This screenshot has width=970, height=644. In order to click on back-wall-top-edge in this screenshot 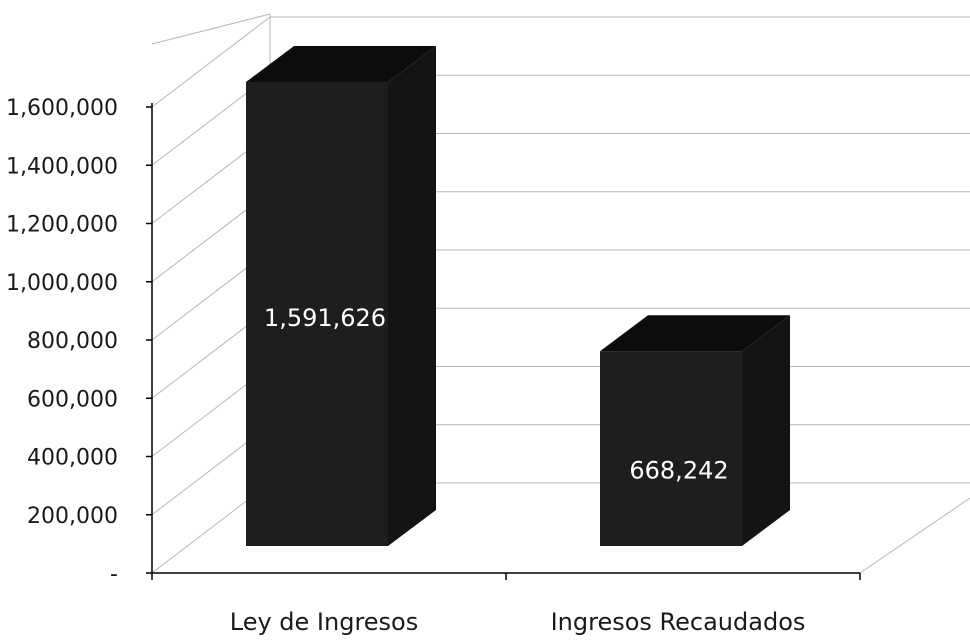, I will do `click(211, 29)`.